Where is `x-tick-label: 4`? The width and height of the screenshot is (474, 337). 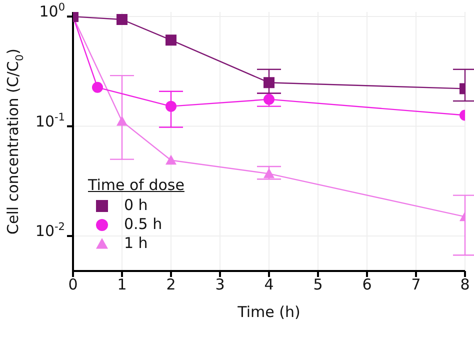 x-tick-label: 4 is located at coordinates (269, 285).